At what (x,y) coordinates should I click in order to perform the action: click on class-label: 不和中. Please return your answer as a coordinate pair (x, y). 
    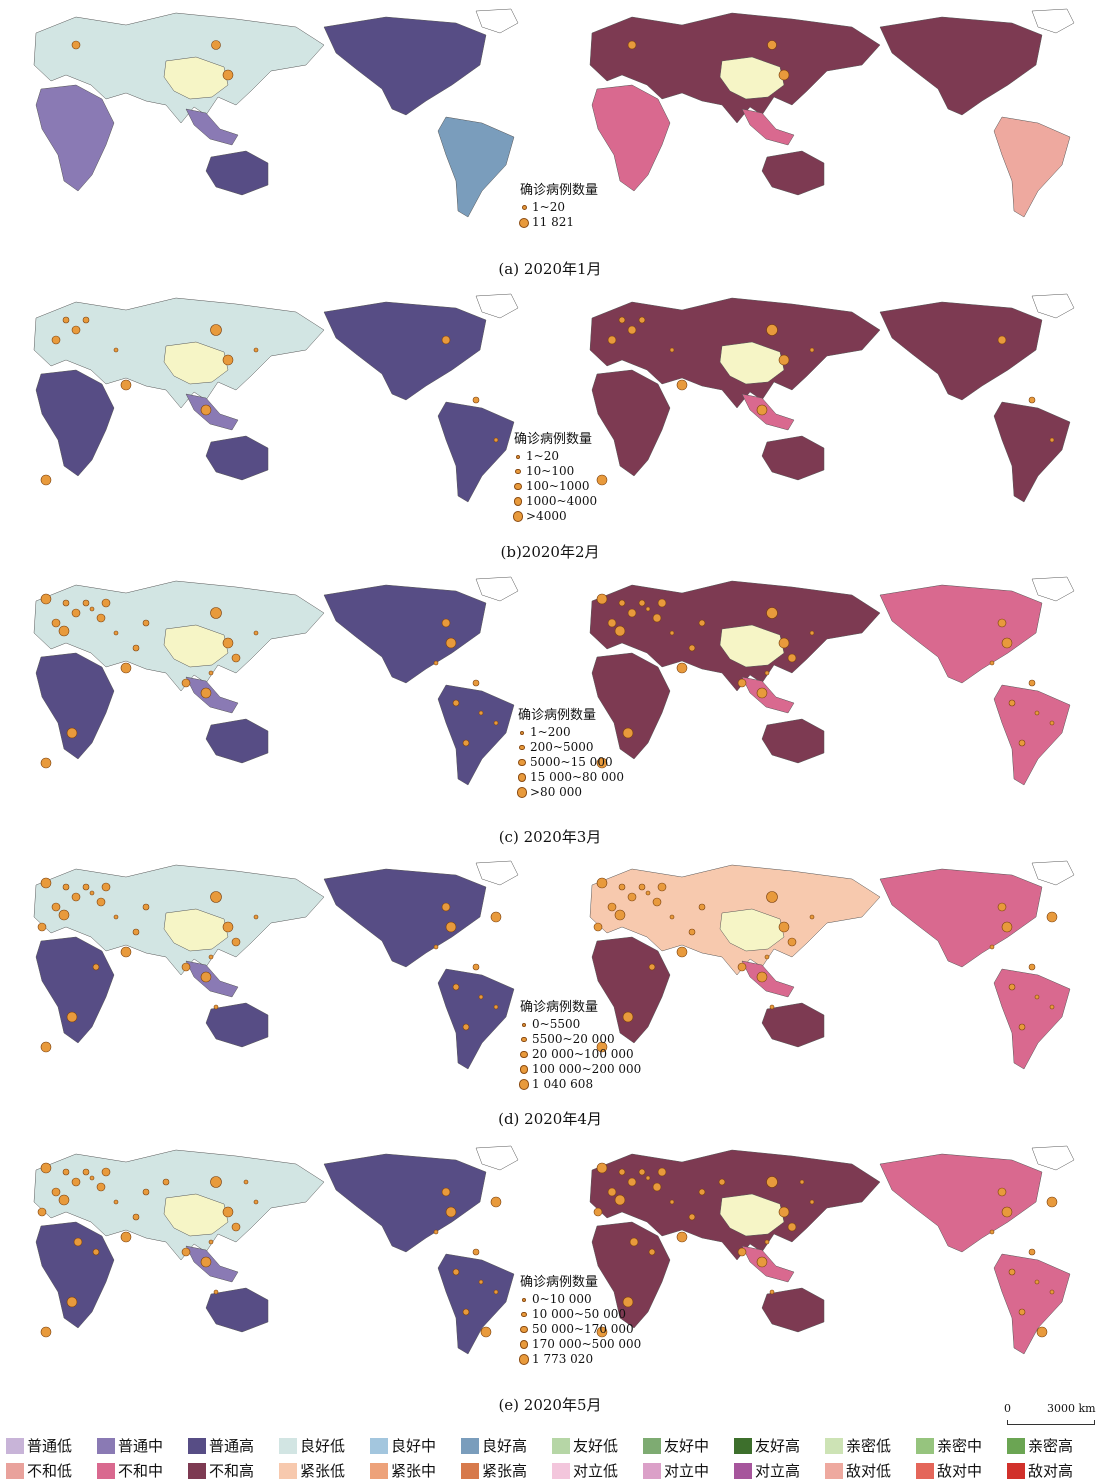
    Looking at the image, I should click on (141, 1471).